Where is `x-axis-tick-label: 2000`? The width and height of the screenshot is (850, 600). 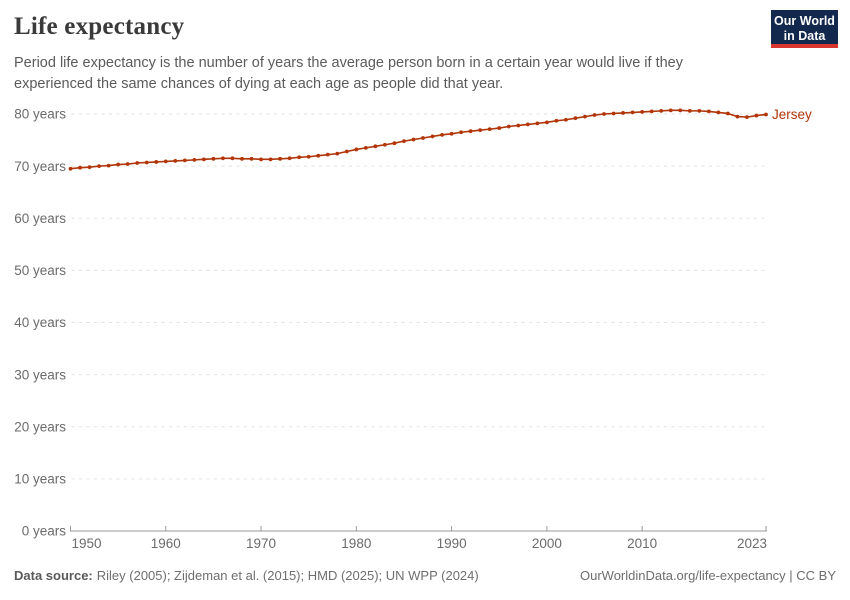 x-axis-tick-label: 2000 is located at coordinates (547, 543).